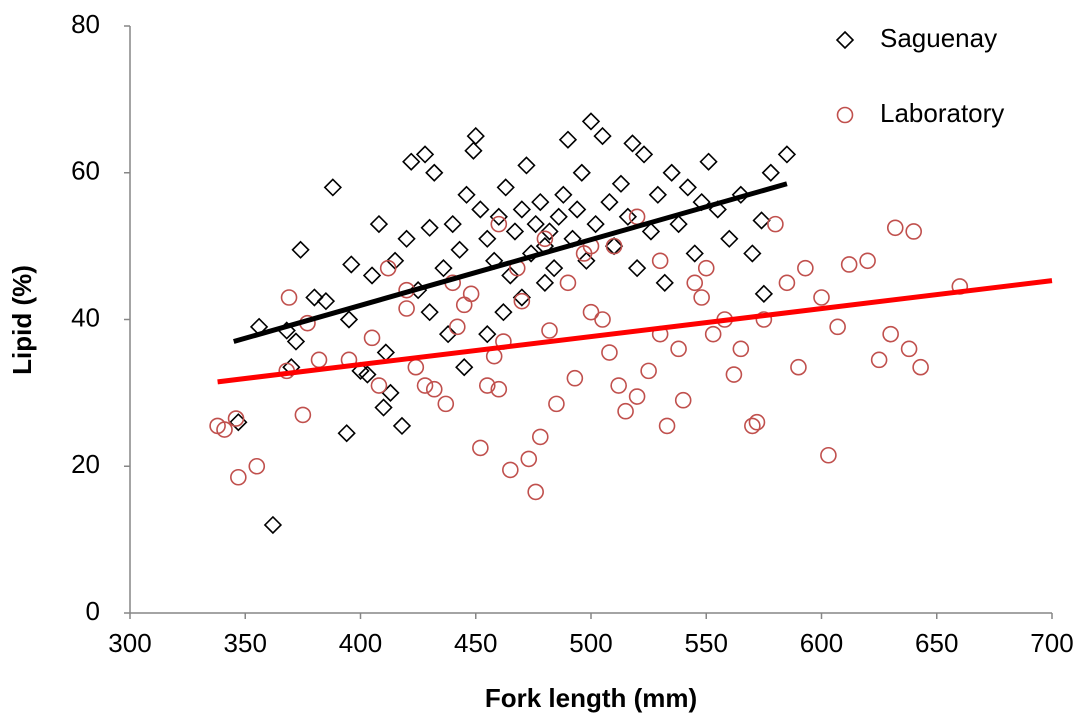 Image resolution: width=1091 pixels, height=722 pixels. What do you see at coordinates (85, 24) in the screenshot?
I see `y-tick-label: 80` at bounding box center [85, 24].